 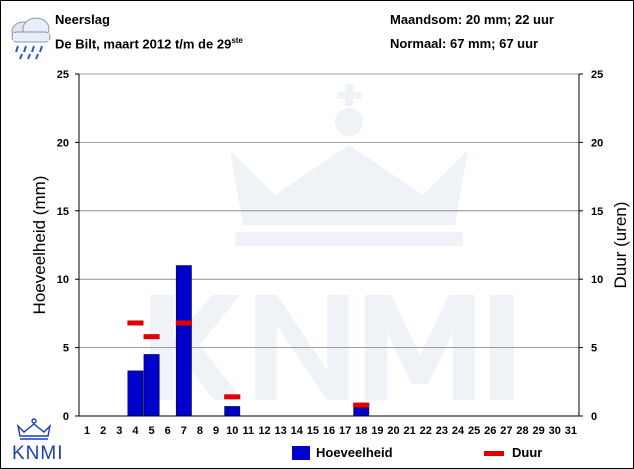 What do you see at coordinates (458, 431) in the screenshot?
I see `x-tick-label-24: 24` at bounding box center [458, 431].